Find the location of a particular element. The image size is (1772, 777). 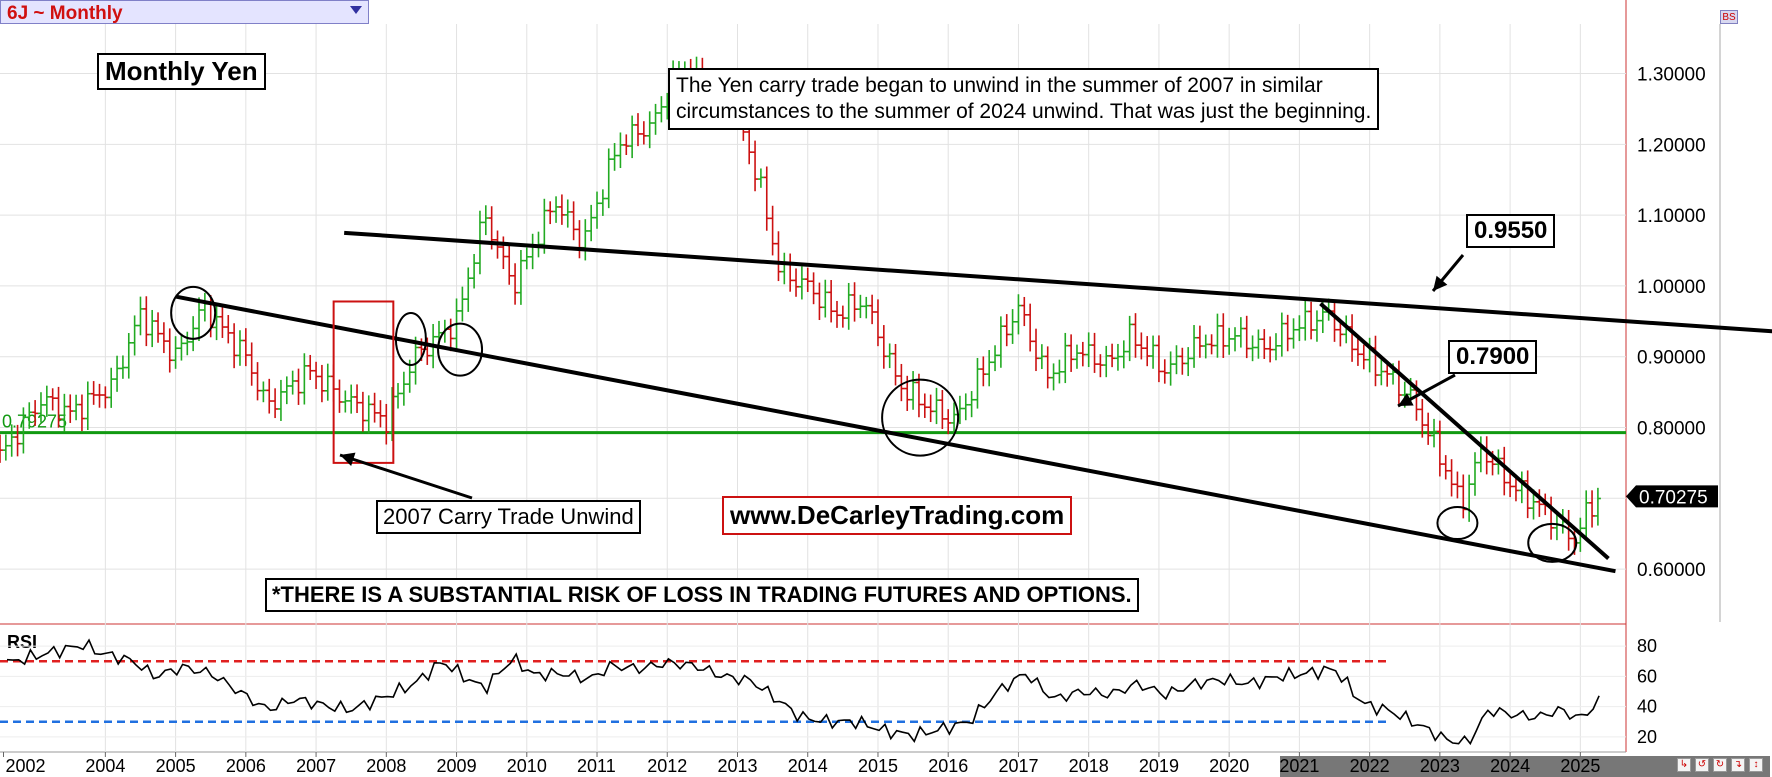

symbol-selector: 6J ~ Monthly is located at coordinates (184, 12).